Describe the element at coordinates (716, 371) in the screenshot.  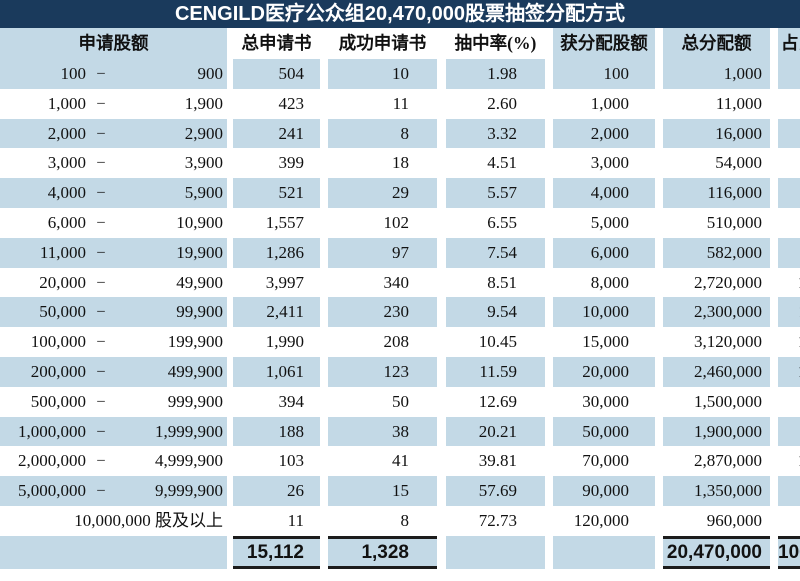
I see `cell-total-allocation: 2,460,000` at that location.